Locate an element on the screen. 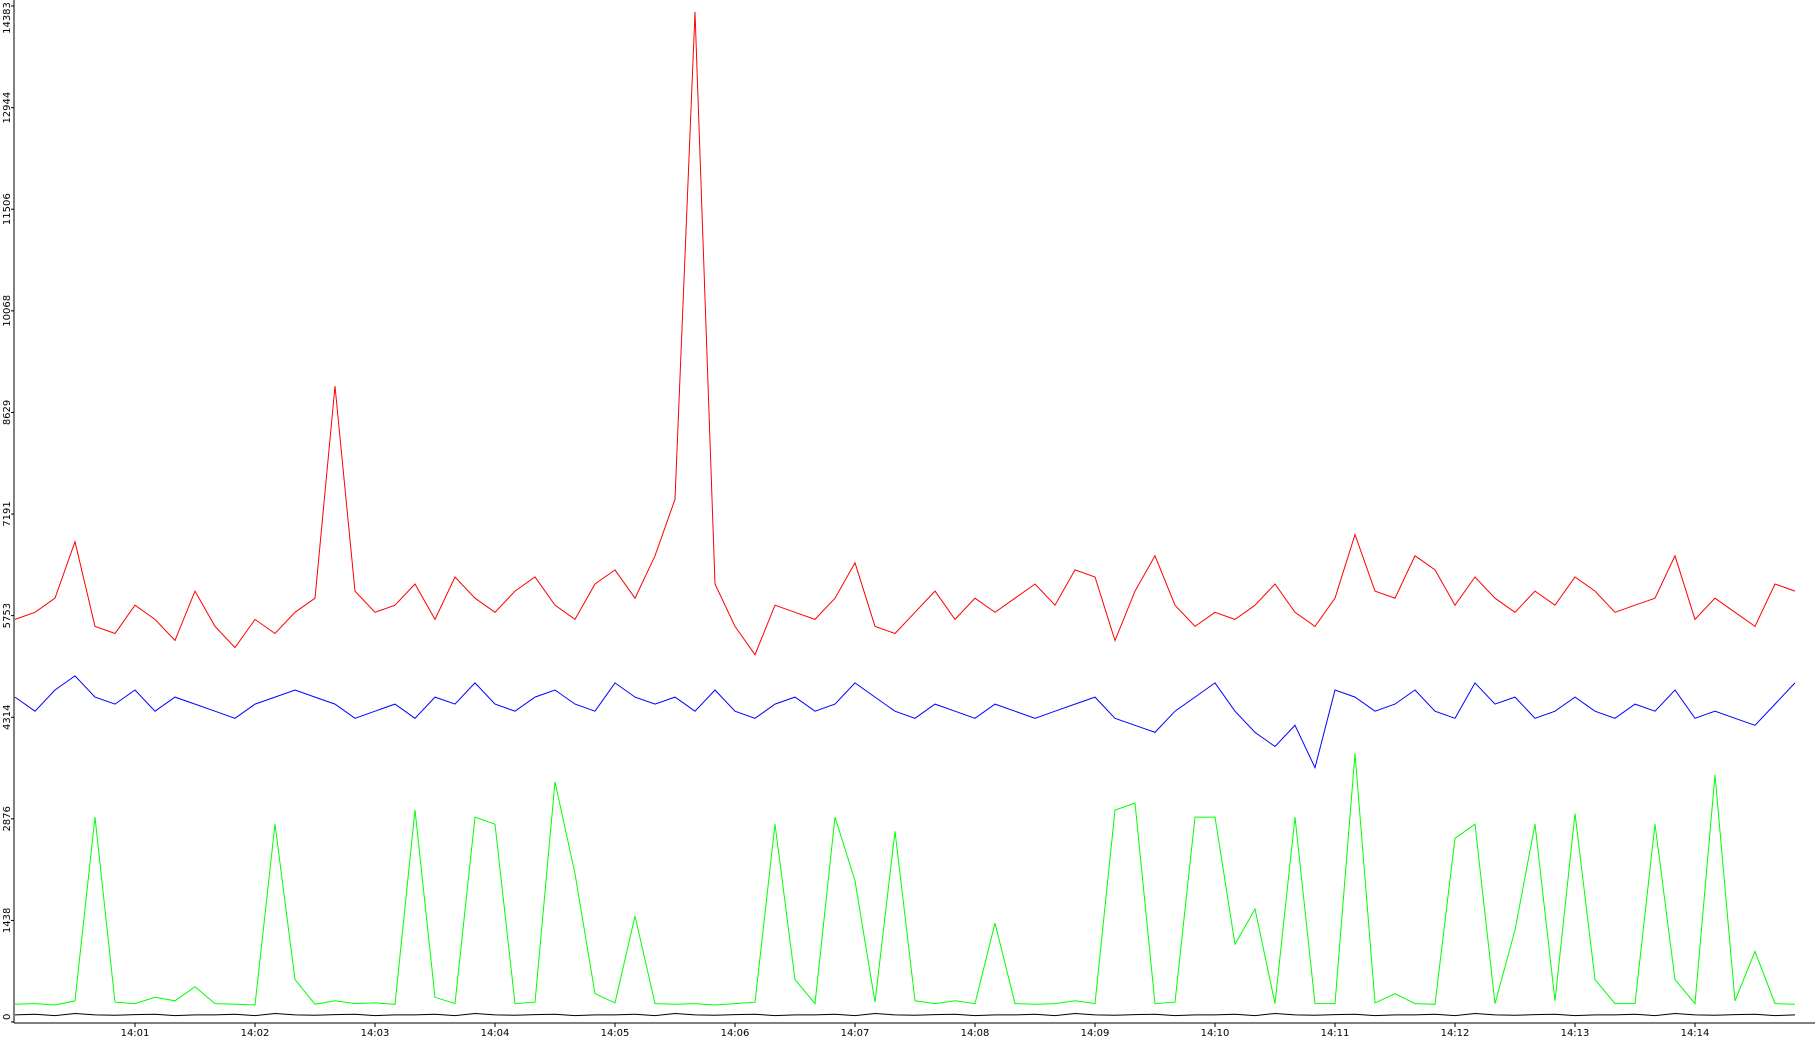 The image size is (1815, 1039). x-tick-label: 14:07 is located at coordinates (855, 1033).